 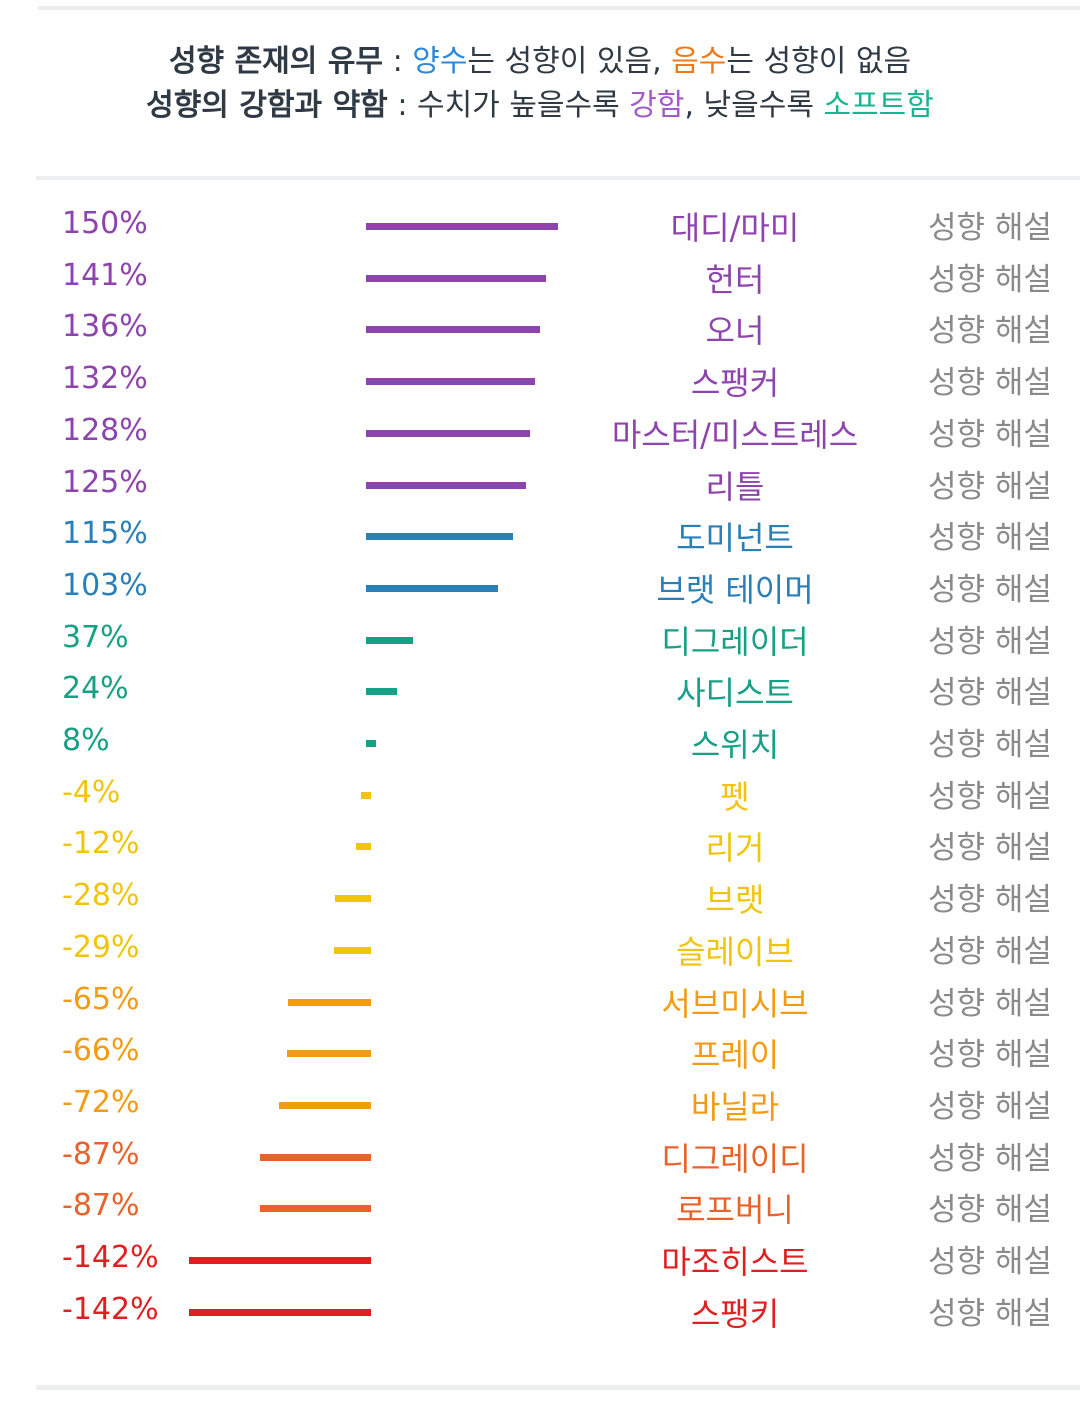 I want to click on tendency-name: 디그레이더, so click(x=735, y=641).